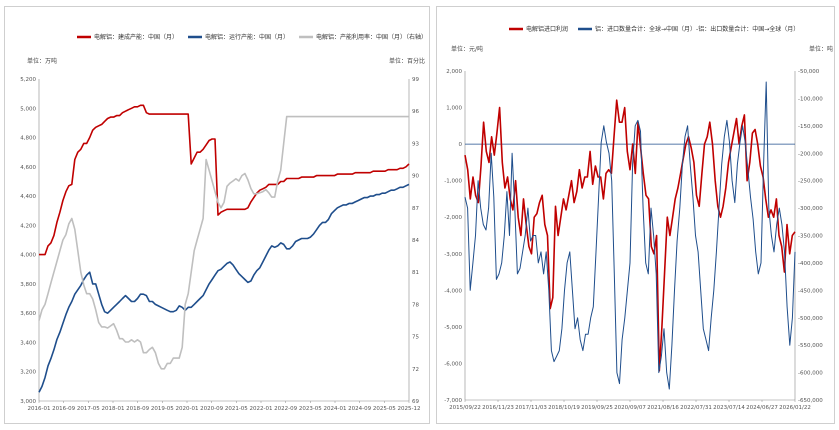  What do you see at coordinates (453, 328) in the screenshot?
I see `left-tick-label: -5,000` at bounding box center [453, 328].